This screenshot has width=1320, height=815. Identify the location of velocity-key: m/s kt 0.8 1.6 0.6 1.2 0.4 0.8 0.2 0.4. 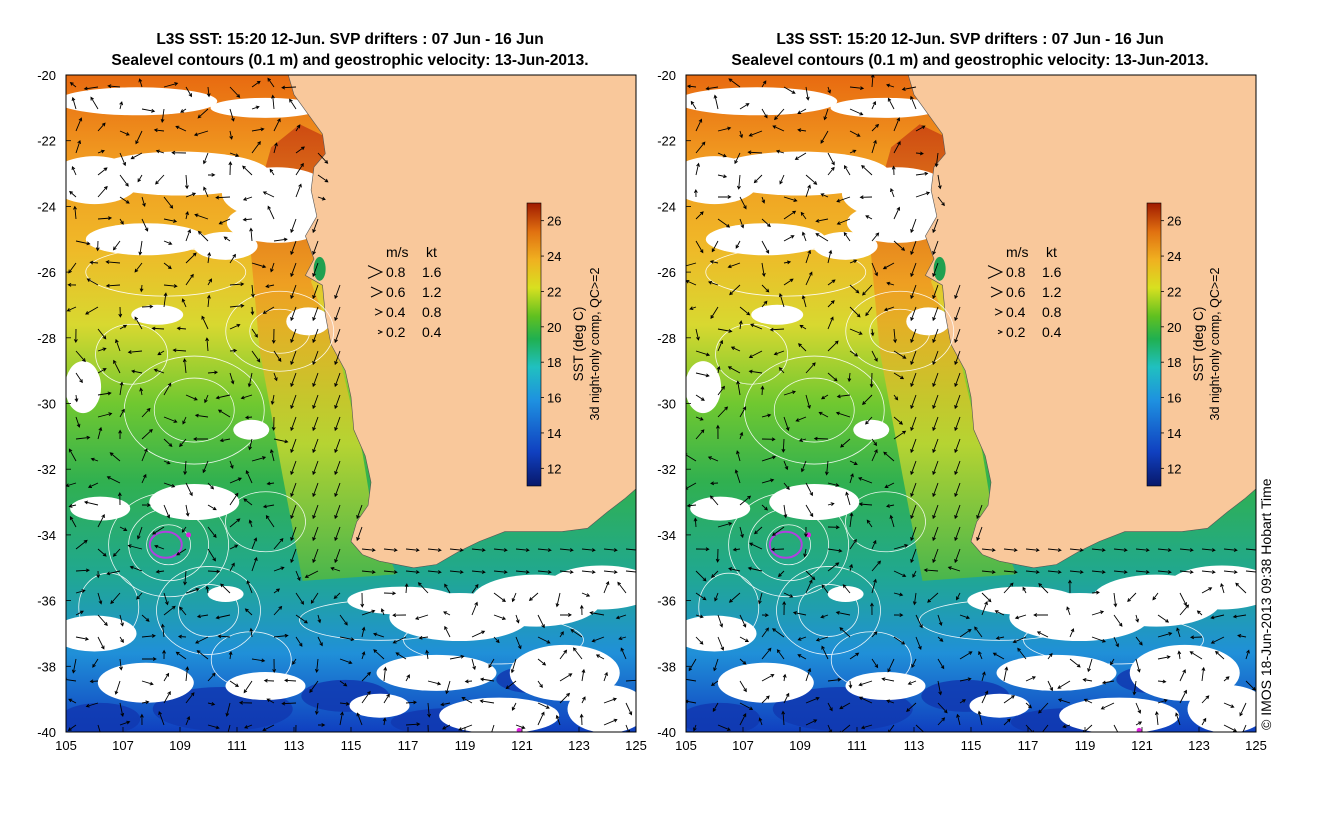
(404, 292).